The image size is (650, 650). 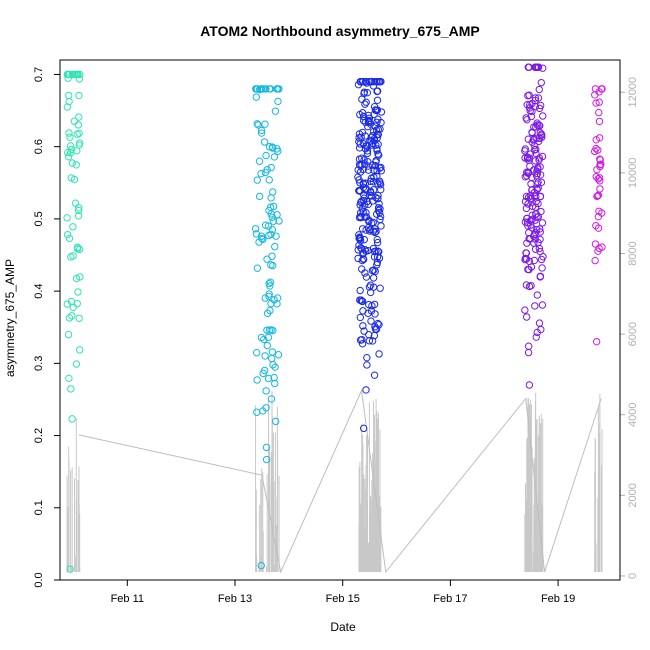 I want to click on x-tick-label: Feb 11, so click(x=127, y=599).